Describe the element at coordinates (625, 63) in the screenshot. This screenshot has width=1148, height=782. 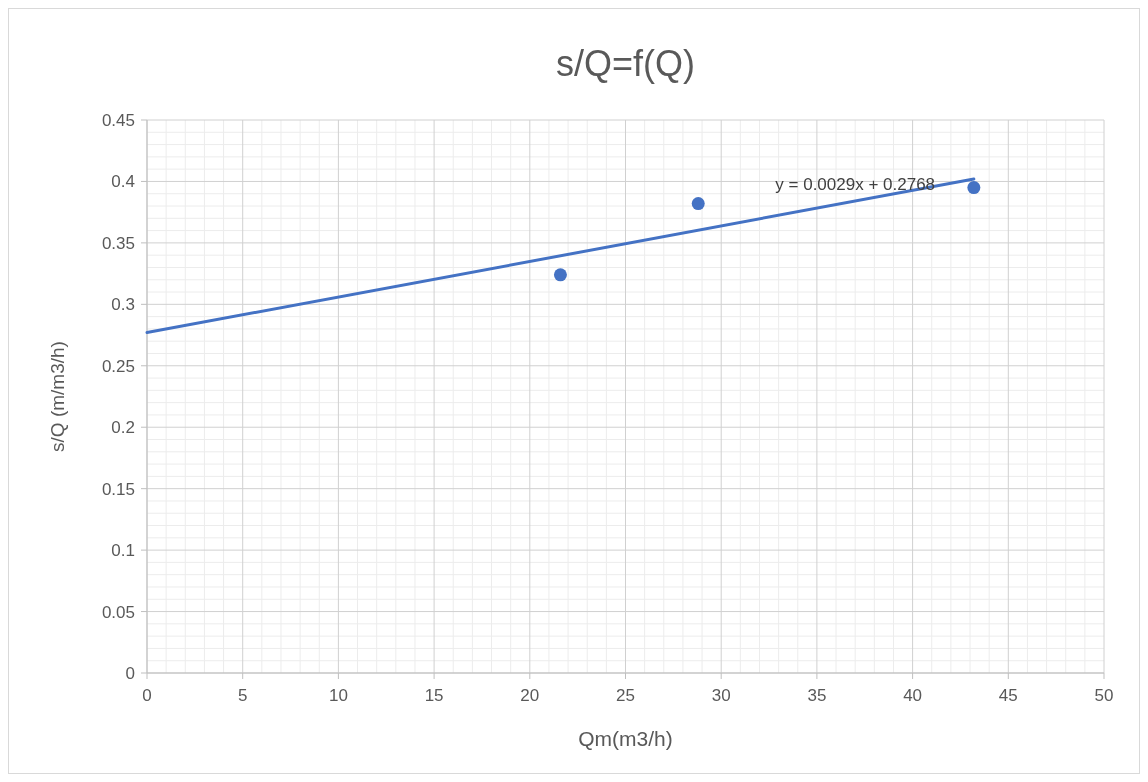
I see `chart-title: s/Q=f(Q)` at that location.